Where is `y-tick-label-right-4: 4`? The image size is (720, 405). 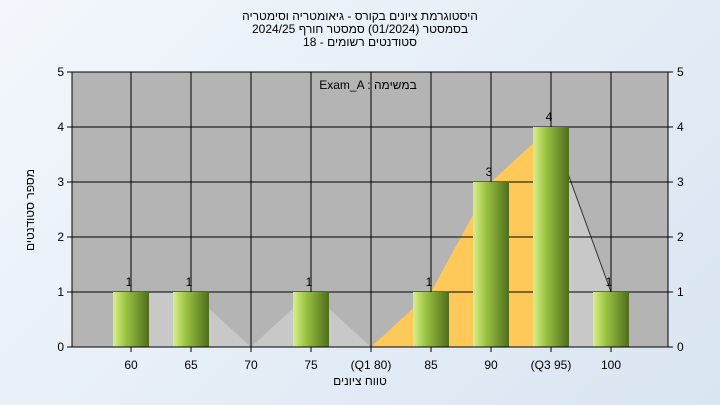 y-tick-label-right-4: 4 is located at coordinates (680, 127).